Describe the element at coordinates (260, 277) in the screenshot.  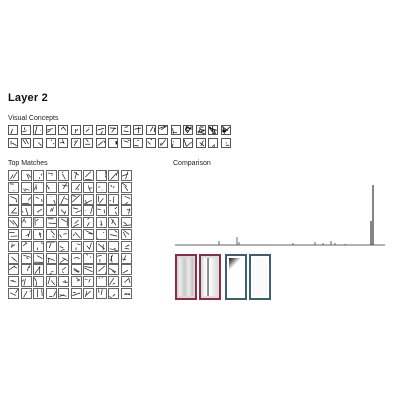
I see `comparison-thumb-match-b` at that location.